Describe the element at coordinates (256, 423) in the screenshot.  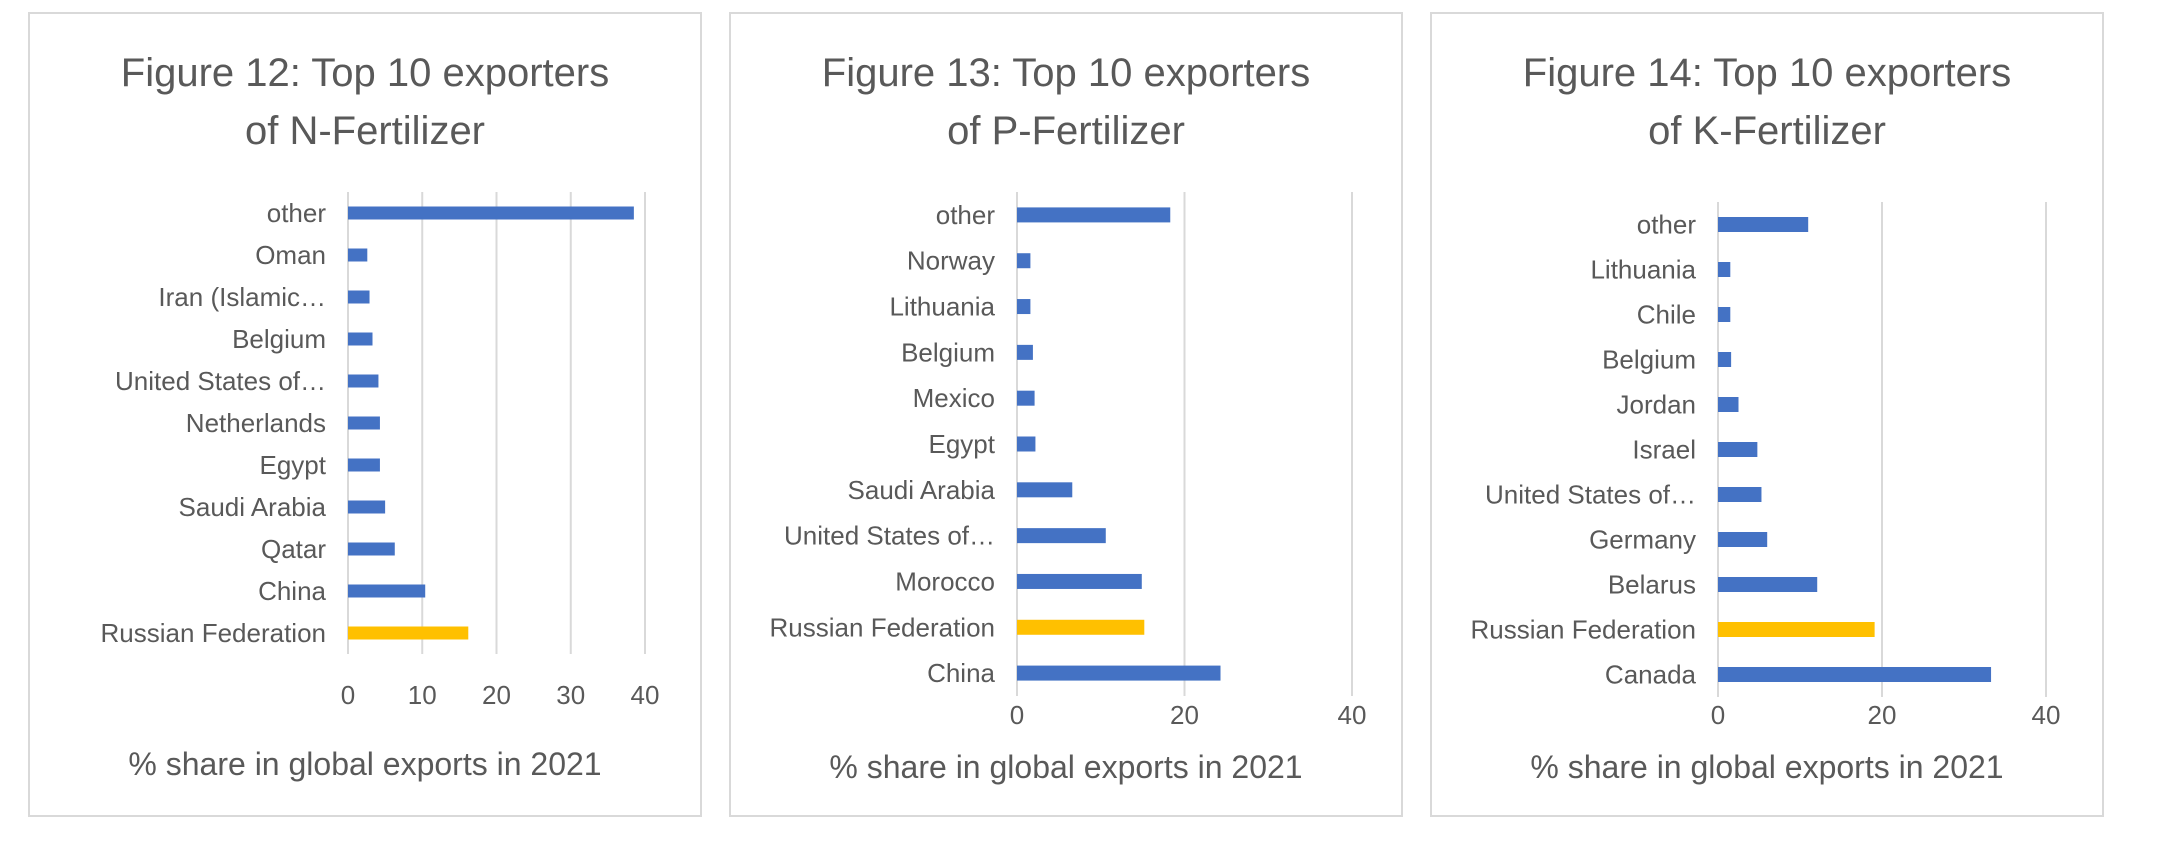
I see `category-label: Netherlands` at that location.